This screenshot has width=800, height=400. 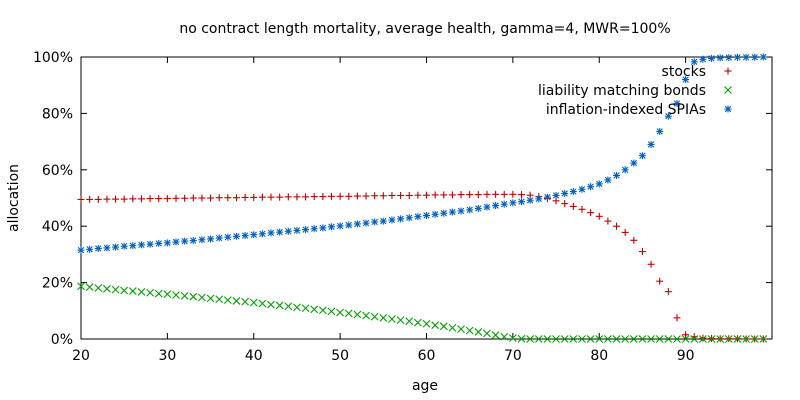 I want to click on legend-label: liability matching bonds, so click(x=622, y=91).